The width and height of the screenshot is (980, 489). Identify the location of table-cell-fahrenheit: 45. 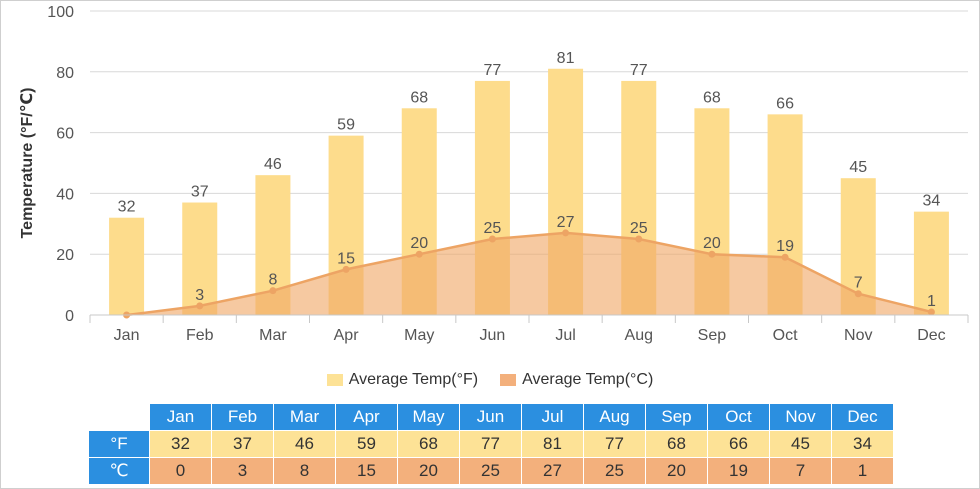
(800, 444).